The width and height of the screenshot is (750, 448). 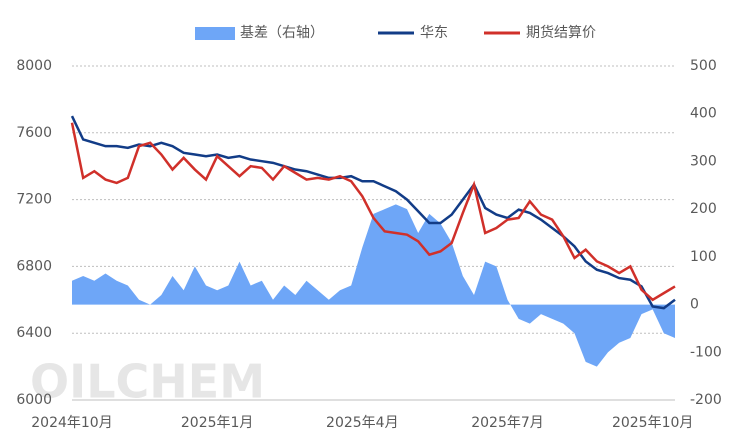 I want to click on y2-tick-label: 400, so click(x=703, y=114).